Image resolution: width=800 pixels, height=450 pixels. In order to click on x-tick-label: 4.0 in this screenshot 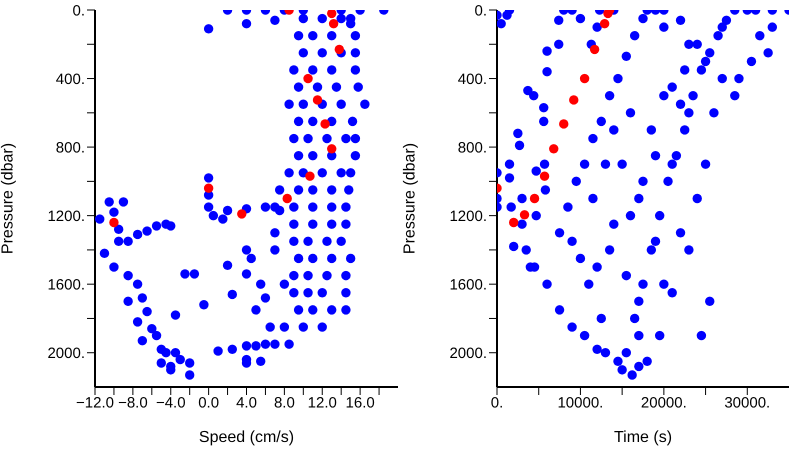, I will do `click(246, 403)`.